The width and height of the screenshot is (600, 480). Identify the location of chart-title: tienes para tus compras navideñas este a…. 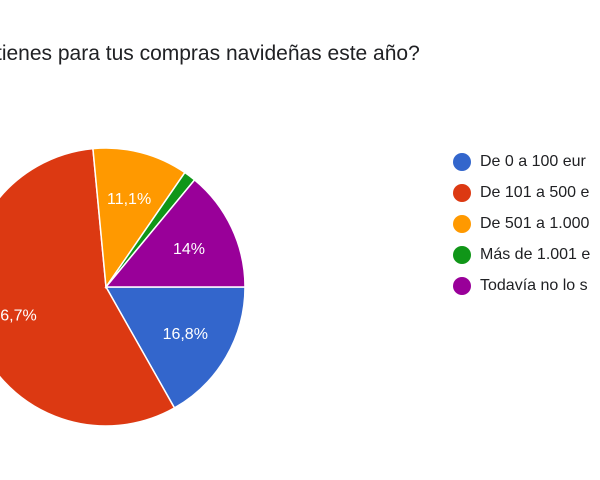
(210, 53).